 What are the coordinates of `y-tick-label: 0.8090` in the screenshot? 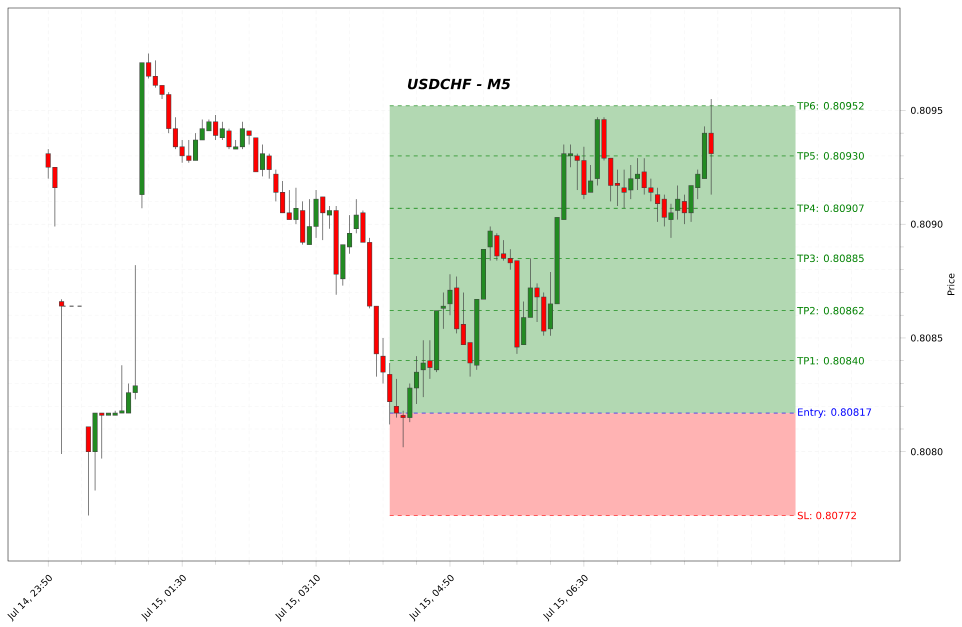 It's located at (926, 224).